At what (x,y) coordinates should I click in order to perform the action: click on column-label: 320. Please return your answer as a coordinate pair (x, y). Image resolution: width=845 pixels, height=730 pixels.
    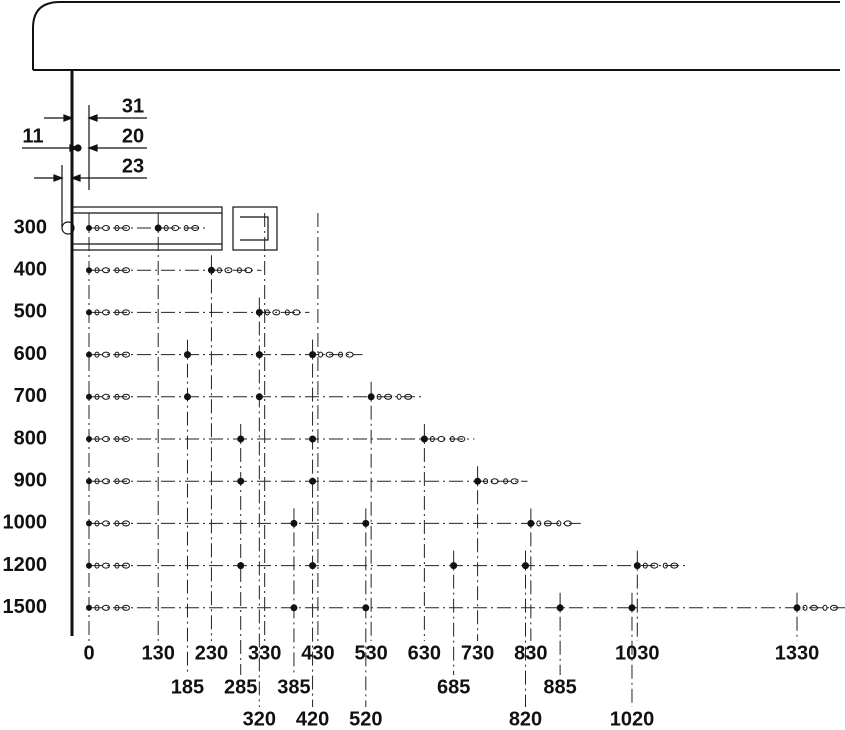
    Looking at the image, I should click on (259, 719).